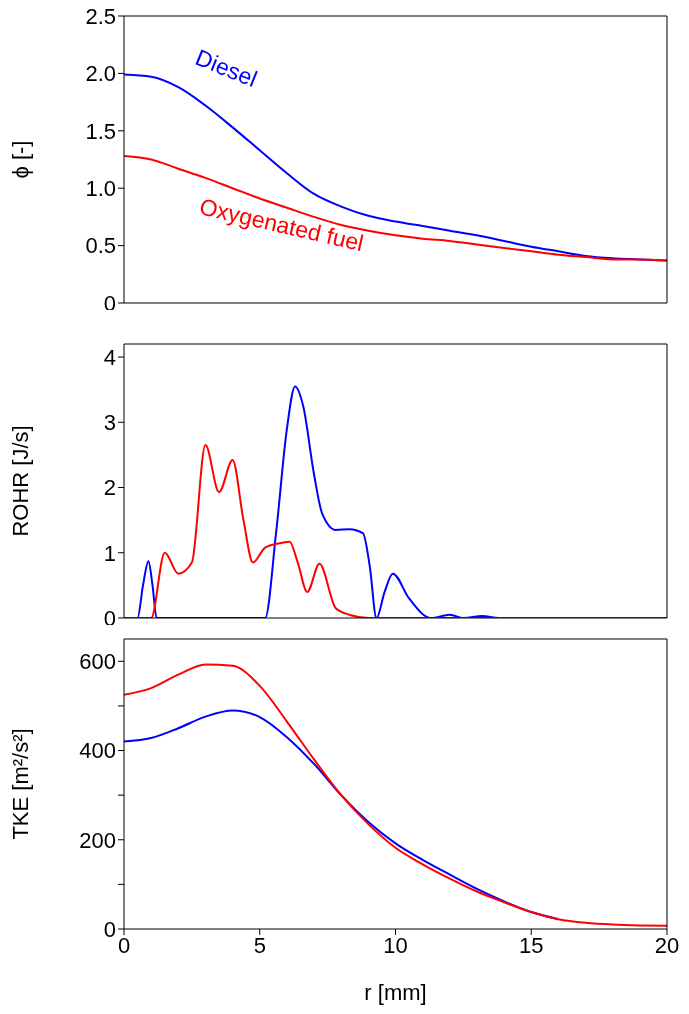  I want to click on y-tick-label: 0.5, so click(100, 246).